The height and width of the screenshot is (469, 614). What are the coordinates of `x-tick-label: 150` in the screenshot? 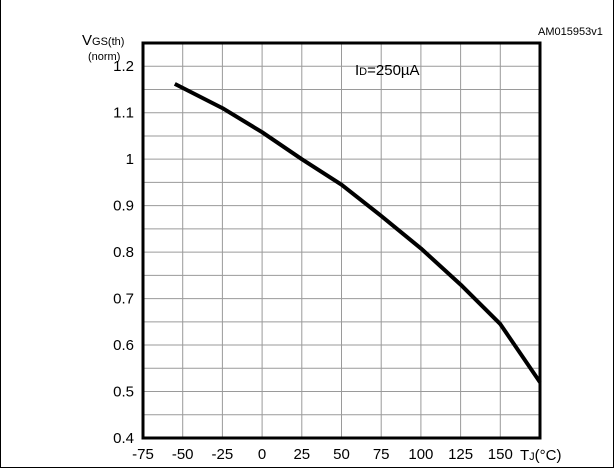 It's located at (500, 454).